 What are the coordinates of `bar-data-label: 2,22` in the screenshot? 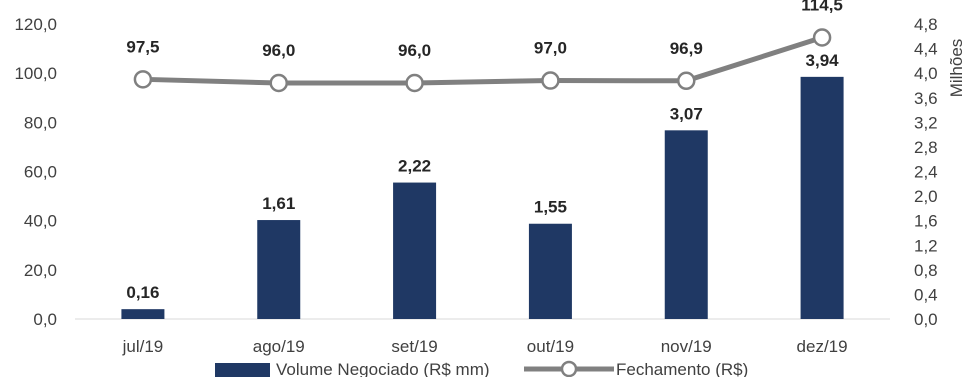 It's located at (414, 166).